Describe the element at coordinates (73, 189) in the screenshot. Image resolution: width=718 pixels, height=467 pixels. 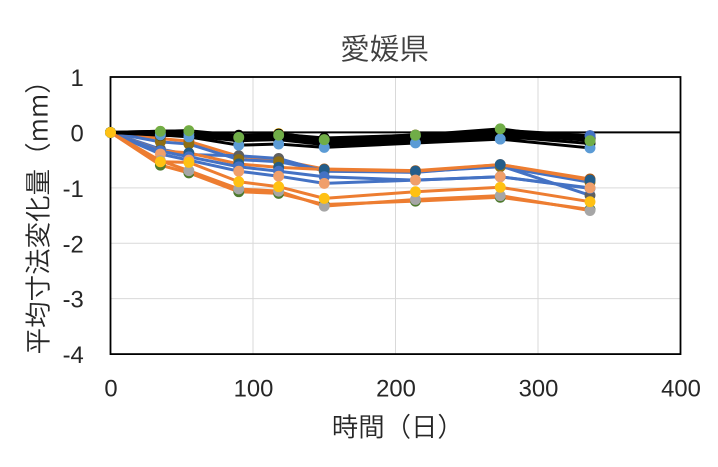
I see `svg-text: -1` at that location.